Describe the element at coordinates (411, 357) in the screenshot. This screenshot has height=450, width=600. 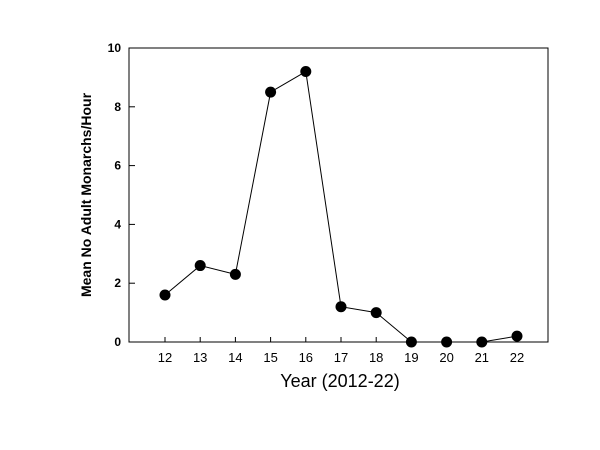
I see `x-tick-label: 19` at that location.